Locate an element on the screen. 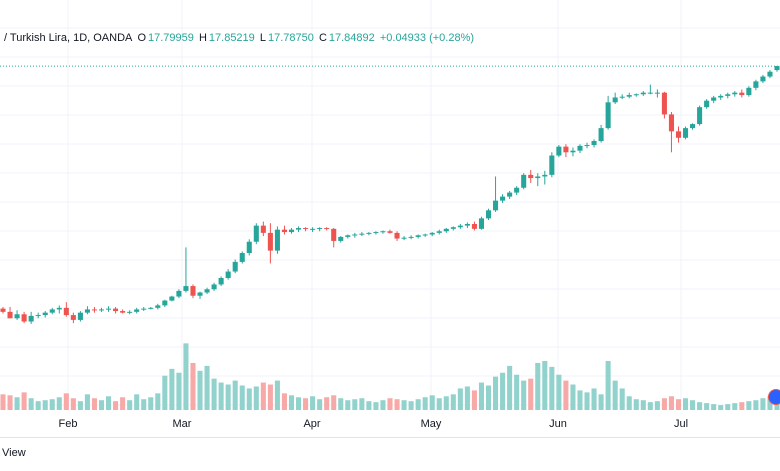  low-label: L is located at coordinates (262, 38).